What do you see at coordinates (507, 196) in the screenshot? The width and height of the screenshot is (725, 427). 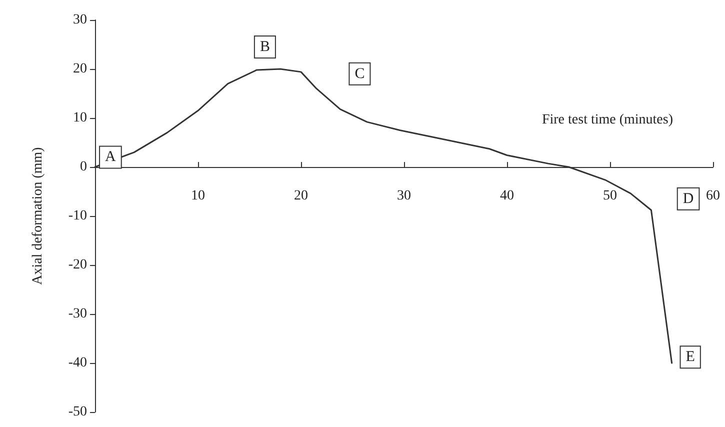 I see `x-tick-label: 40` at bounding box center [507, 196].